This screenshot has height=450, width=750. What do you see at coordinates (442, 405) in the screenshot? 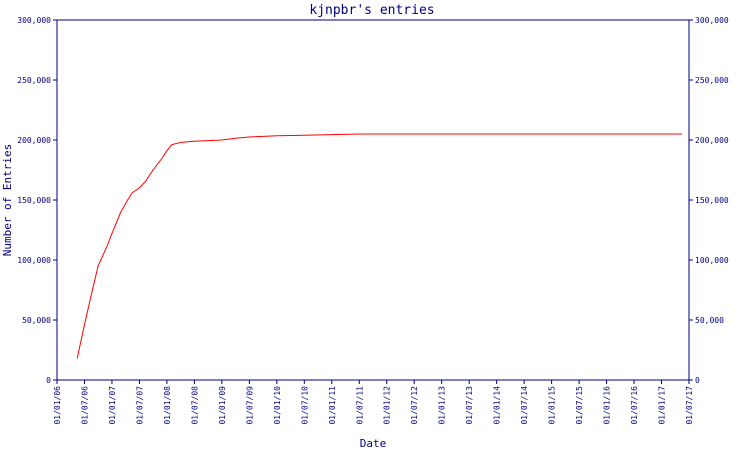
I see `x-tick-label: 01/01/13` at bounding box center [442, 405].